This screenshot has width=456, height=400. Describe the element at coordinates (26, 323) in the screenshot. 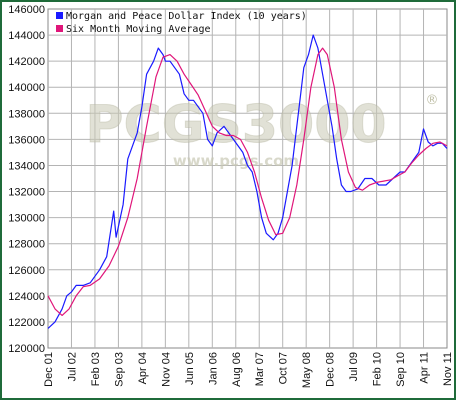

I see `y-tick-label: 122000` at that location.